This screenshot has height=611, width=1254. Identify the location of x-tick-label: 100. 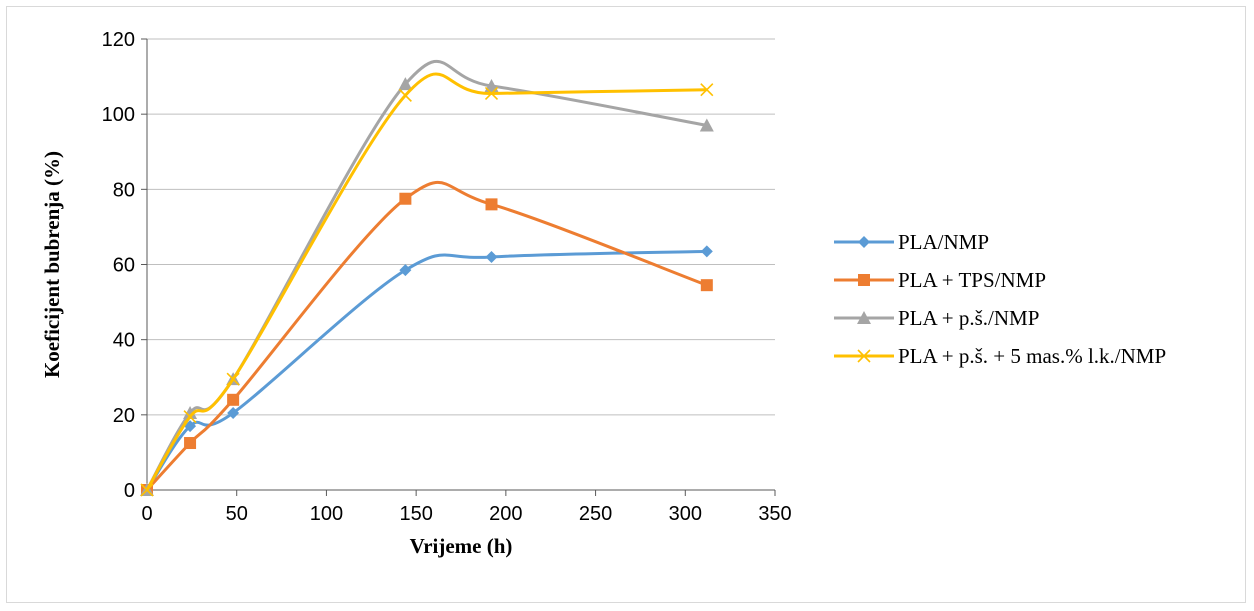
(326, 514).